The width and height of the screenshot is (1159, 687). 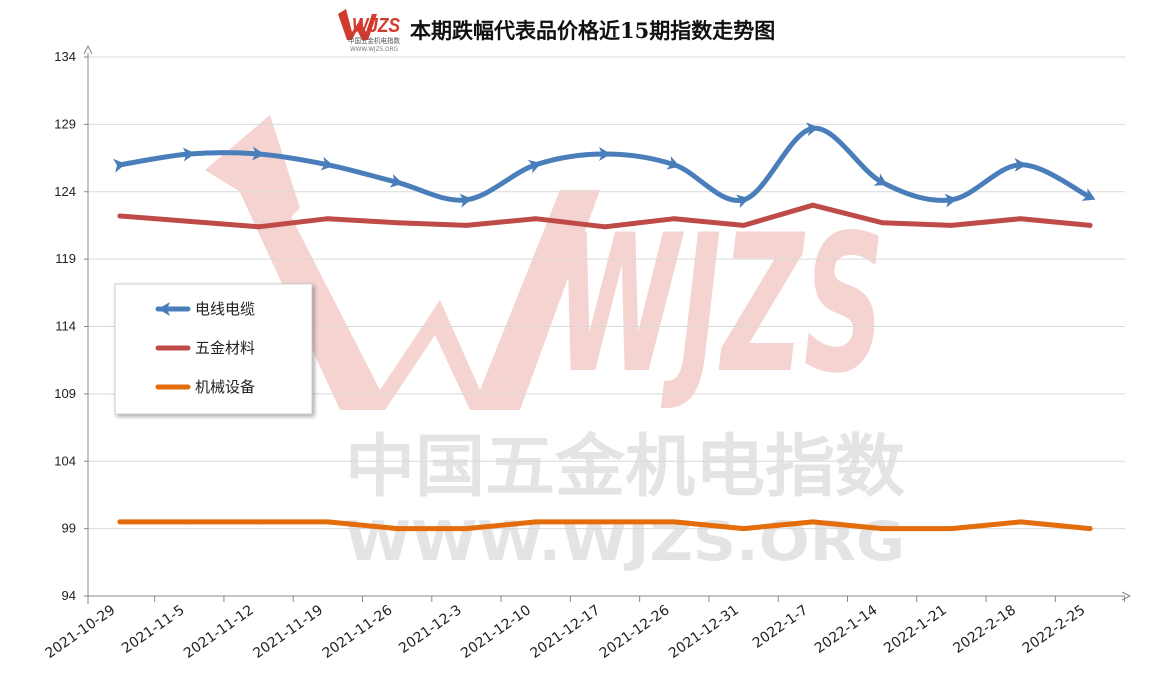 I want to click on logo-text: WJZS, so click(x=376, y=26).